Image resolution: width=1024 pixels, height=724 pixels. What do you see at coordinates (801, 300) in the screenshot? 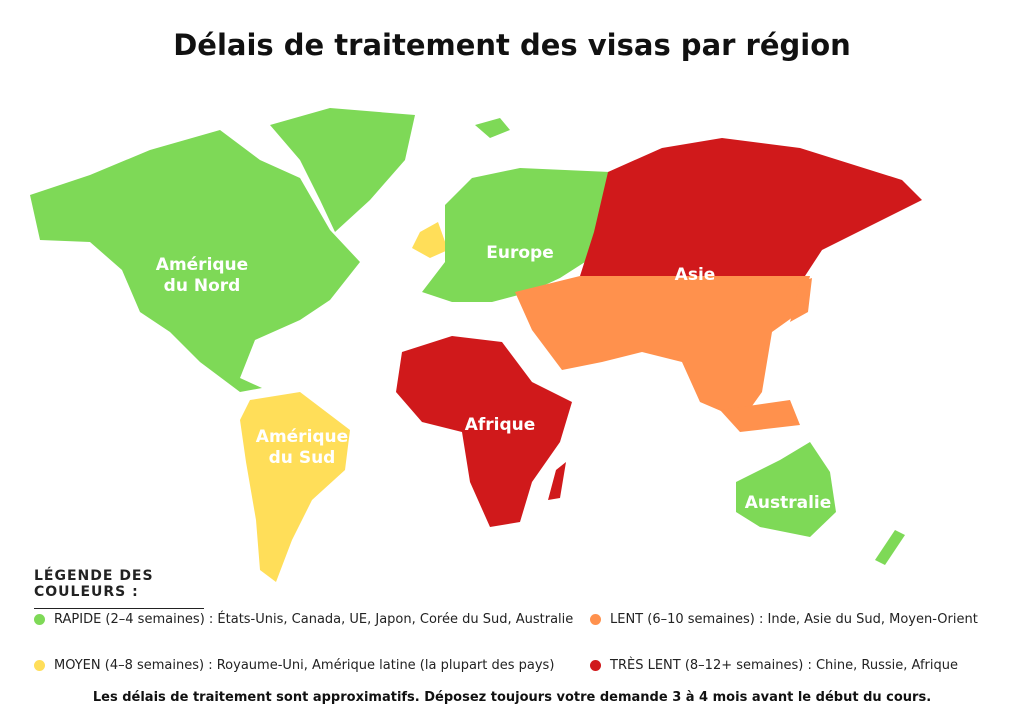
I see `japan` at bounding box center [801, 300].